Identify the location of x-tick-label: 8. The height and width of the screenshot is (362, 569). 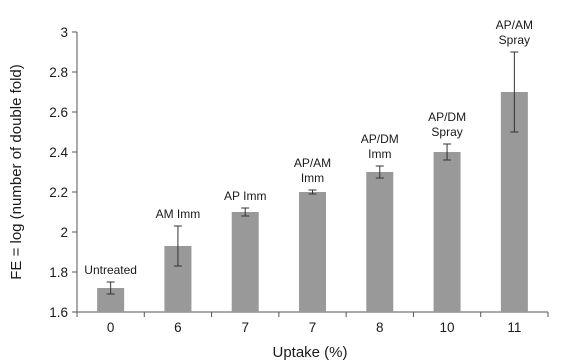
(380, 327).